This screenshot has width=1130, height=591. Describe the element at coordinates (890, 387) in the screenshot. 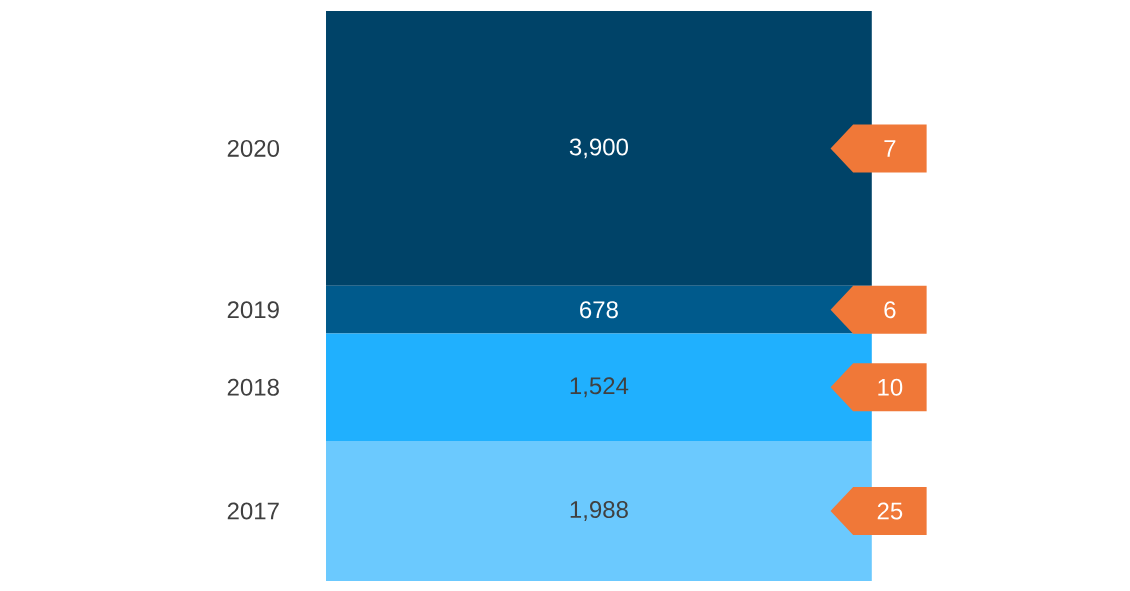

I see `text: 10` at that location.